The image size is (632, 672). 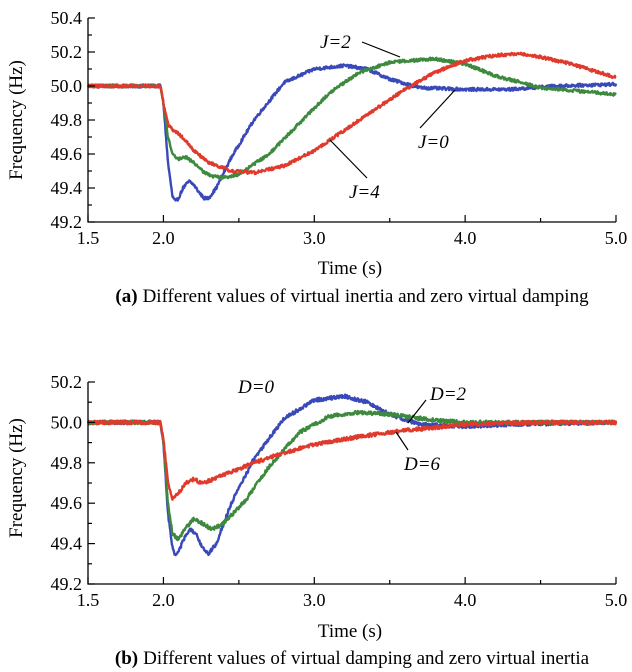 What do you see at coordinates (448, 394) in the screenshot?
I see `annotation-b-d2: D=2` at bounding box center [448, 394].